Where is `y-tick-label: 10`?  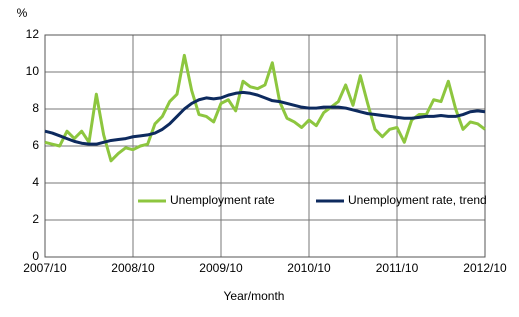 y-tick-label: 10 is located at coordinates (33, 71).